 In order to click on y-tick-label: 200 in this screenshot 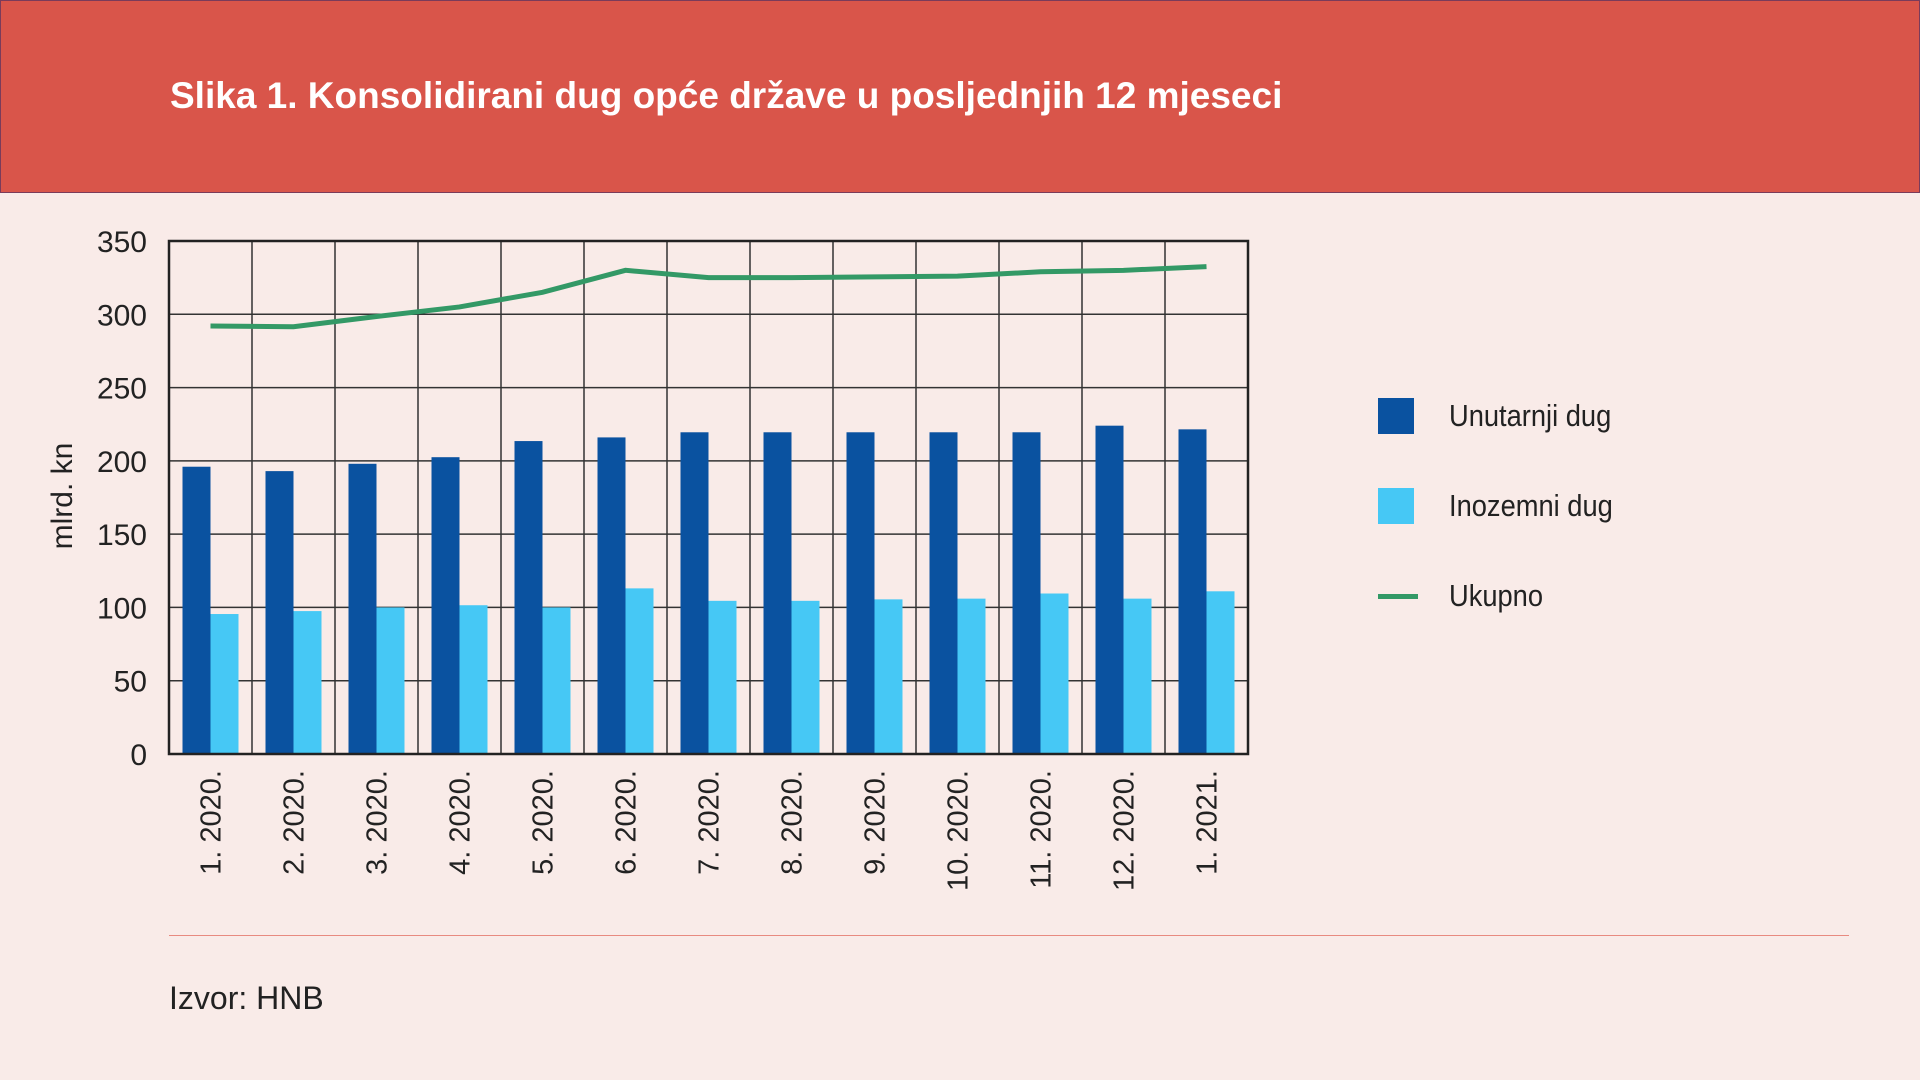, I will do `click(122, 462)`.